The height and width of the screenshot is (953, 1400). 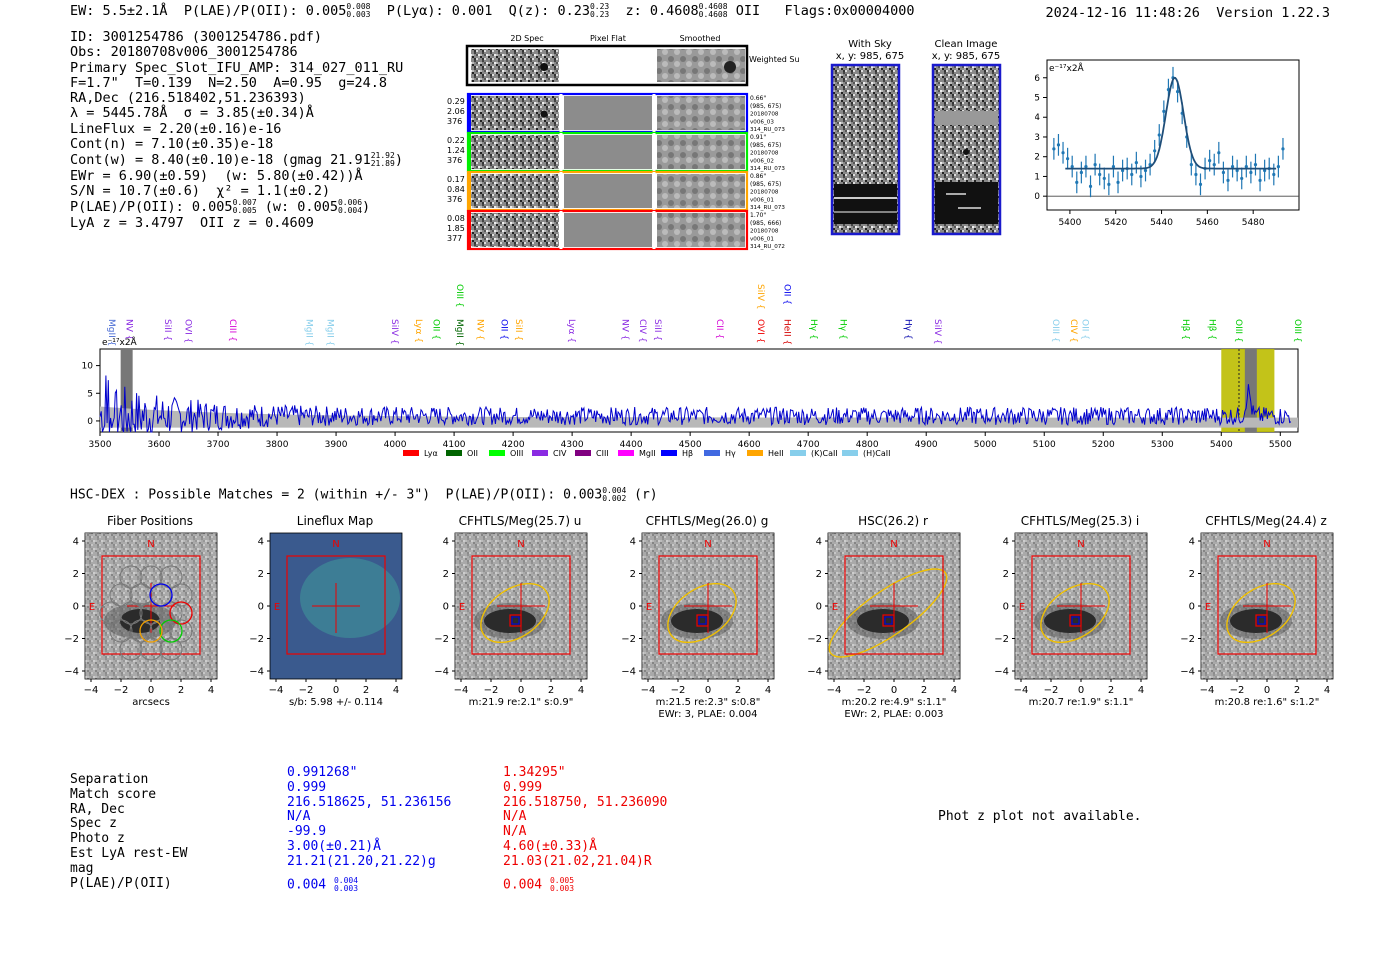 What do you see at coordinates (120, 342) in the screenshot?
I see `spectrum-unit-label: e⁻¹⁷x2Å` at bounding box center [120, 342].